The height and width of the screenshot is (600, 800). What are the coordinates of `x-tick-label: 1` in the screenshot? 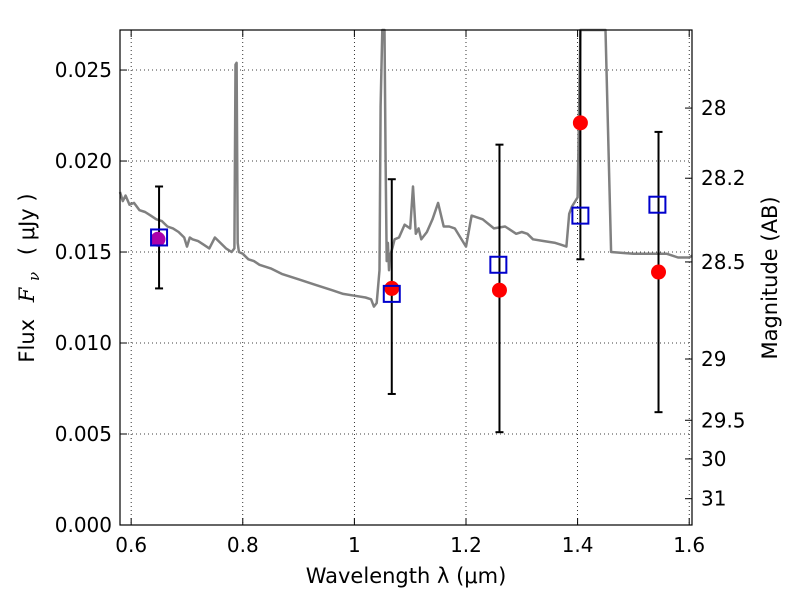 It's located at (354, 545).